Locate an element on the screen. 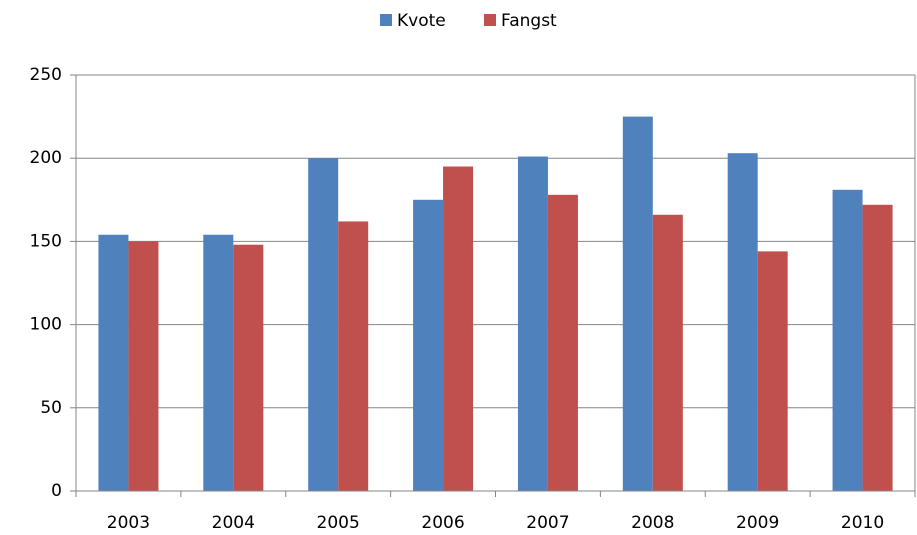 This screenshot has width=917, height=535. x-tick-label: 2004 is located at coordinates (233, 523).